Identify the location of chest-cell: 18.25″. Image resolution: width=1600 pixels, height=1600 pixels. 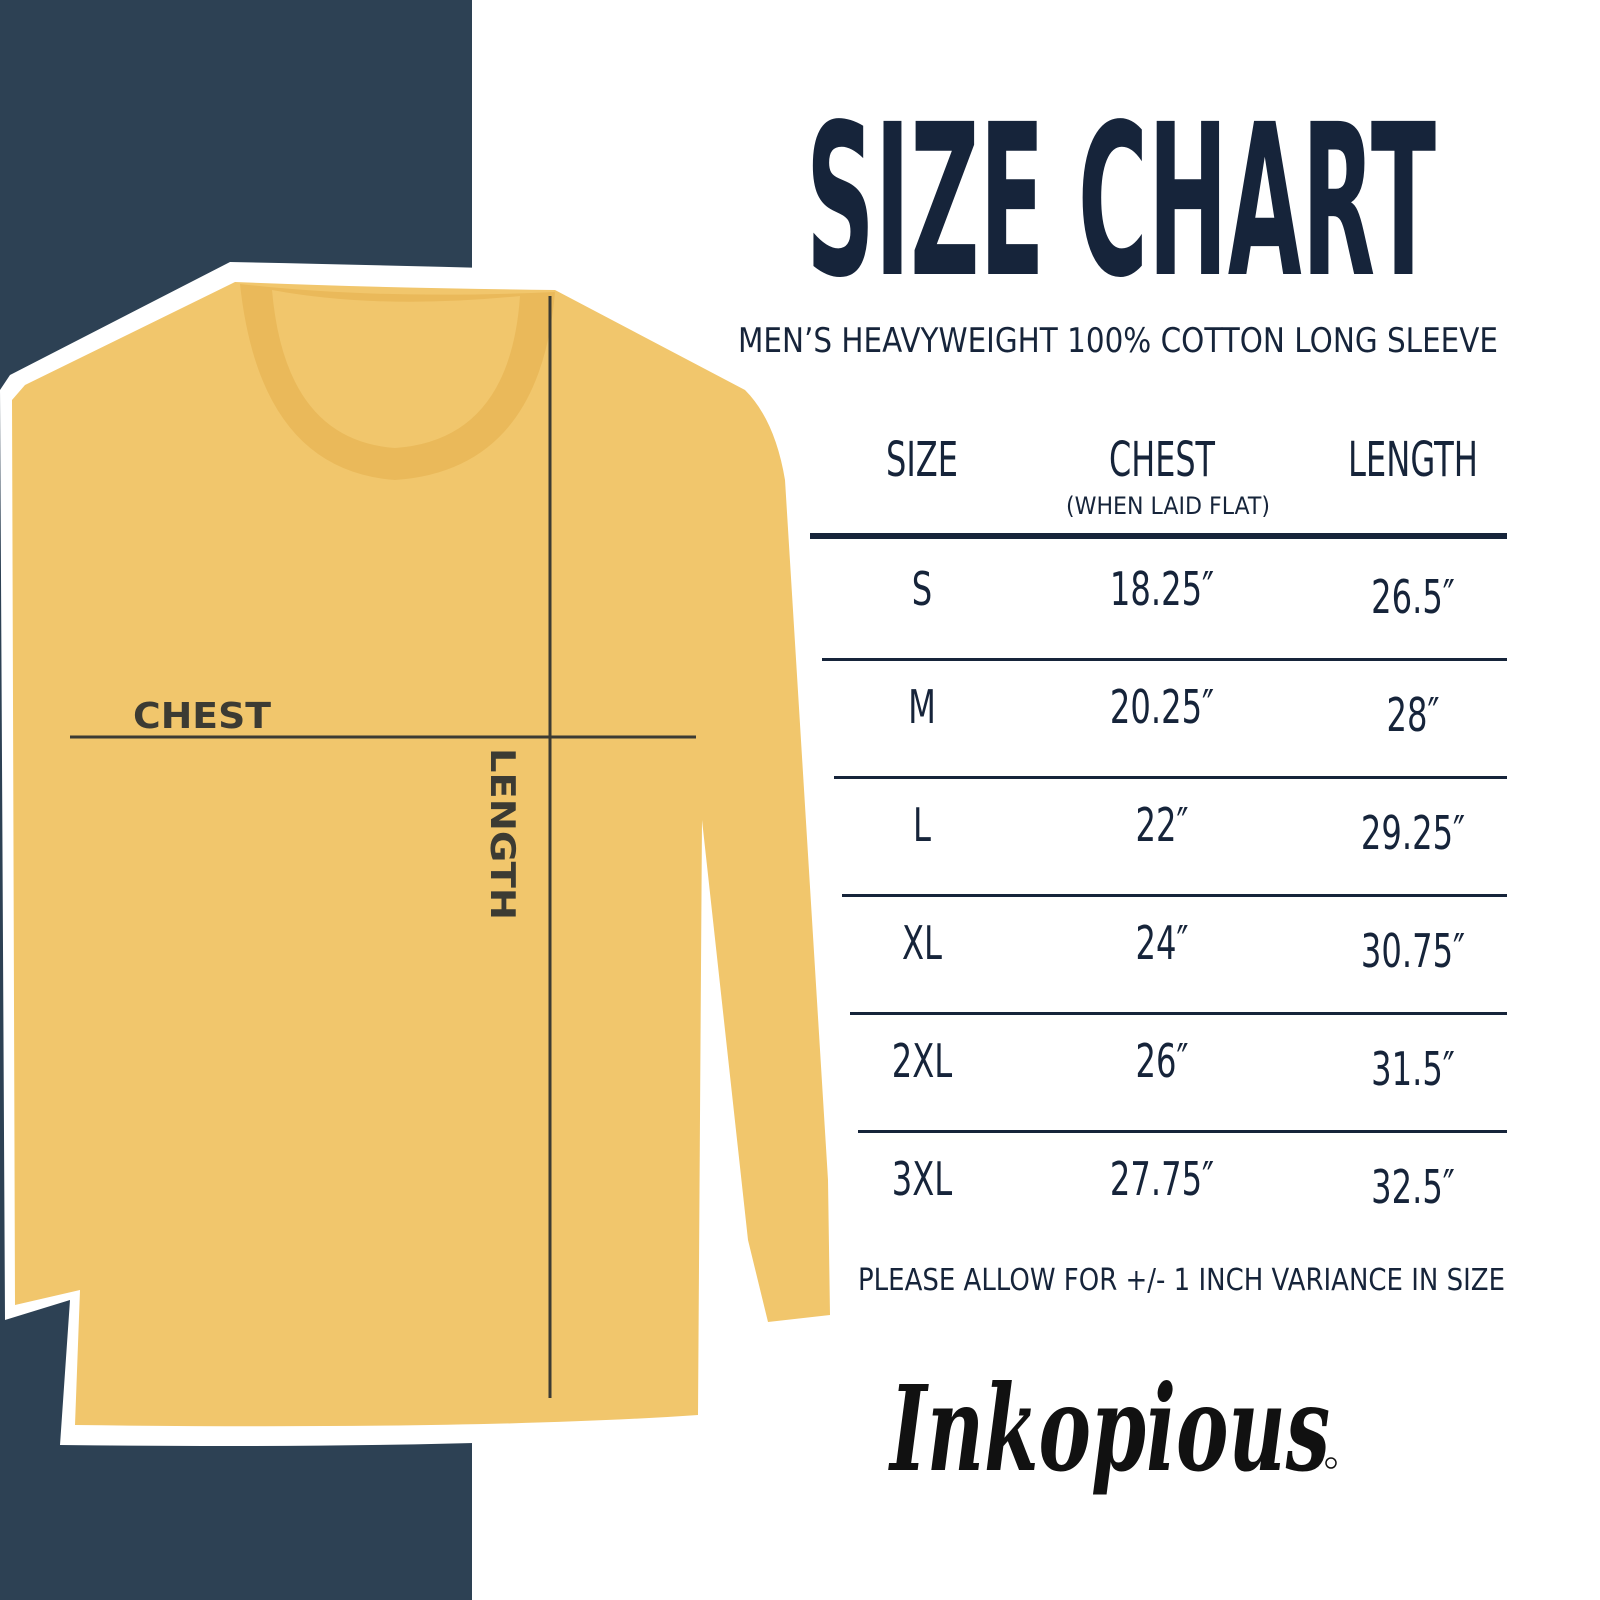
(1162, 589).